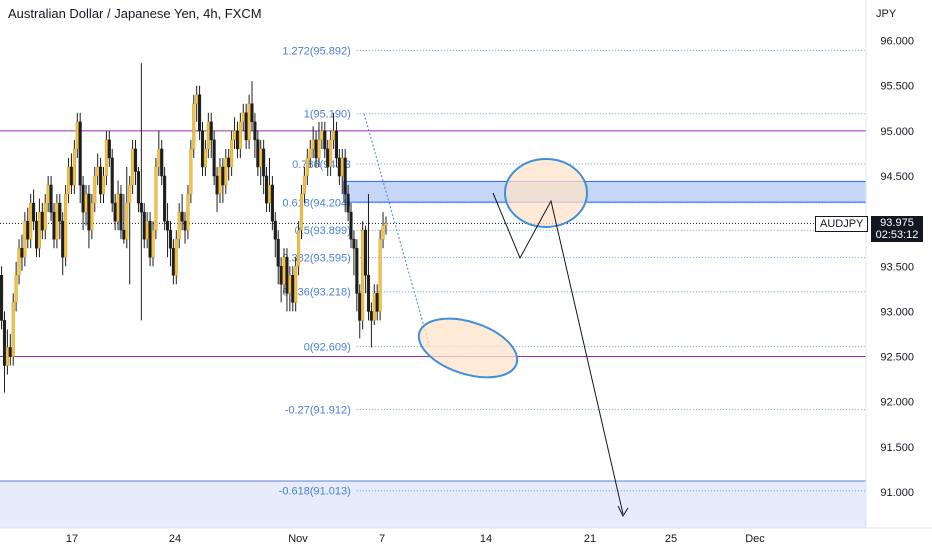  What do you see at coordinates (433, 504) in the screenshot?
I see `bottom-demand-zone` at bounding box center [433, 504].